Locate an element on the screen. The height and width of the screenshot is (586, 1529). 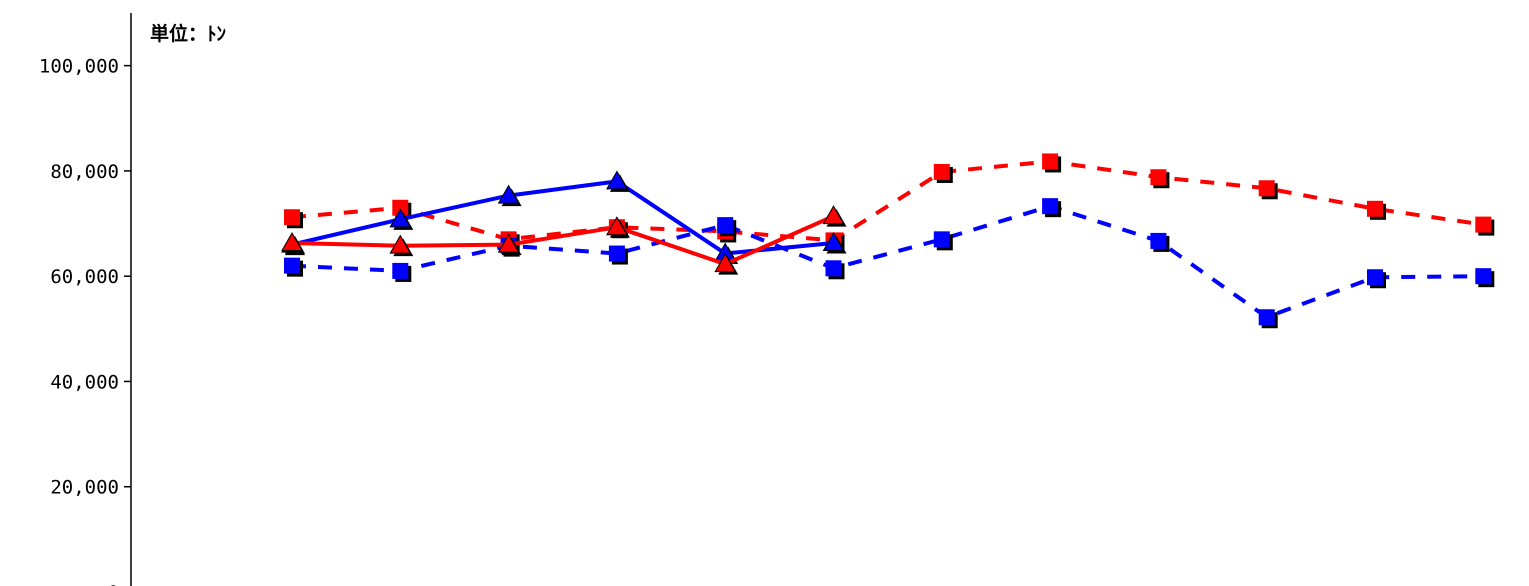
axes: 0 20,000 40,000 60,000 80,000 100,000 is located at coordinates (85, 299).